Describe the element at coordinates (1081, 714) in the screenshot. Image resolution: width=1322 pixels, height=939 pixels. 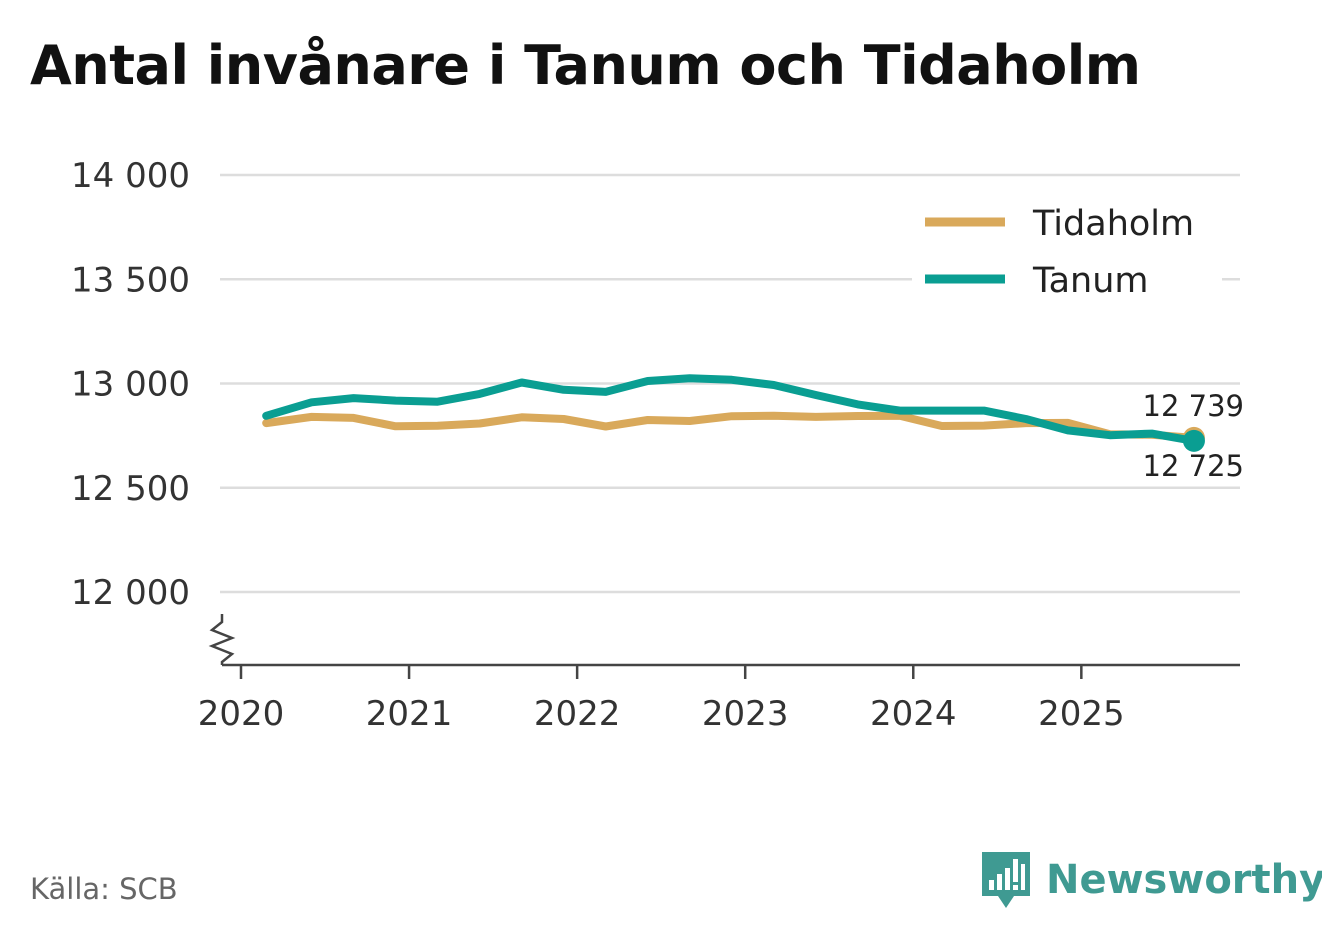
I see `x-tick-label: 2025` at that location.